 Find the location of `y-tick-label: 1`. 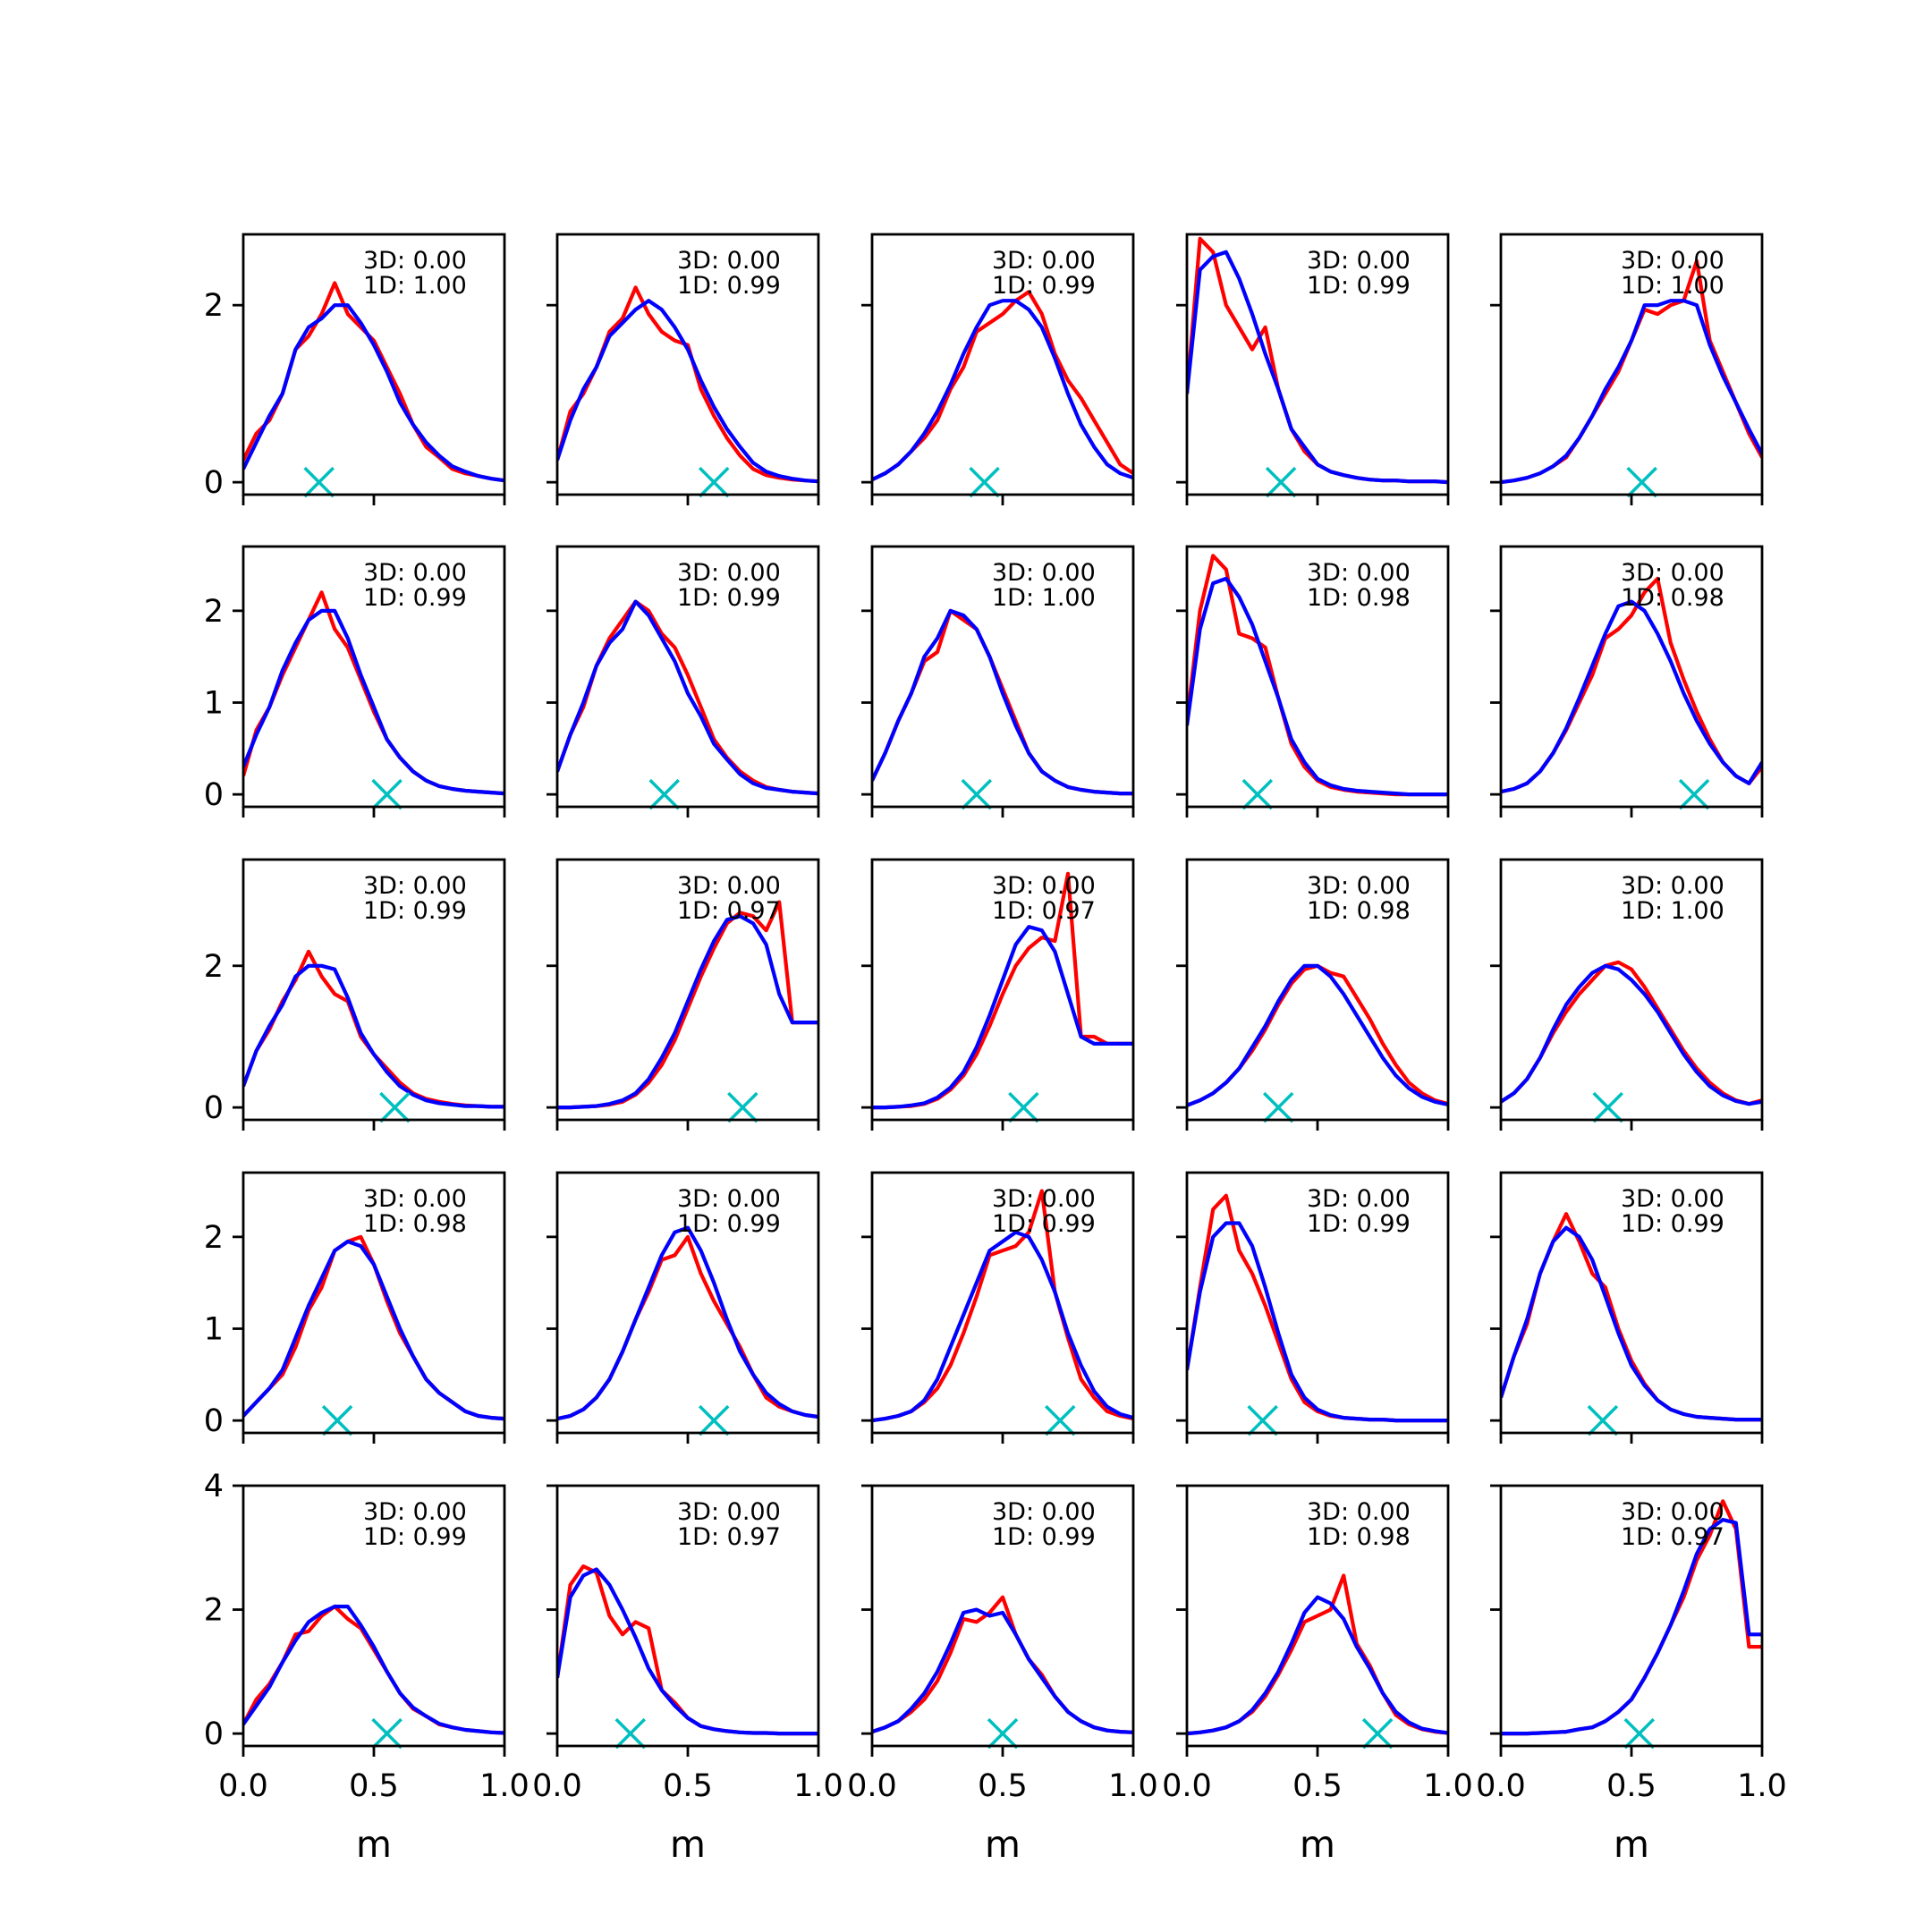

y-tick-label: 1 is located at coordinates (214, 703).